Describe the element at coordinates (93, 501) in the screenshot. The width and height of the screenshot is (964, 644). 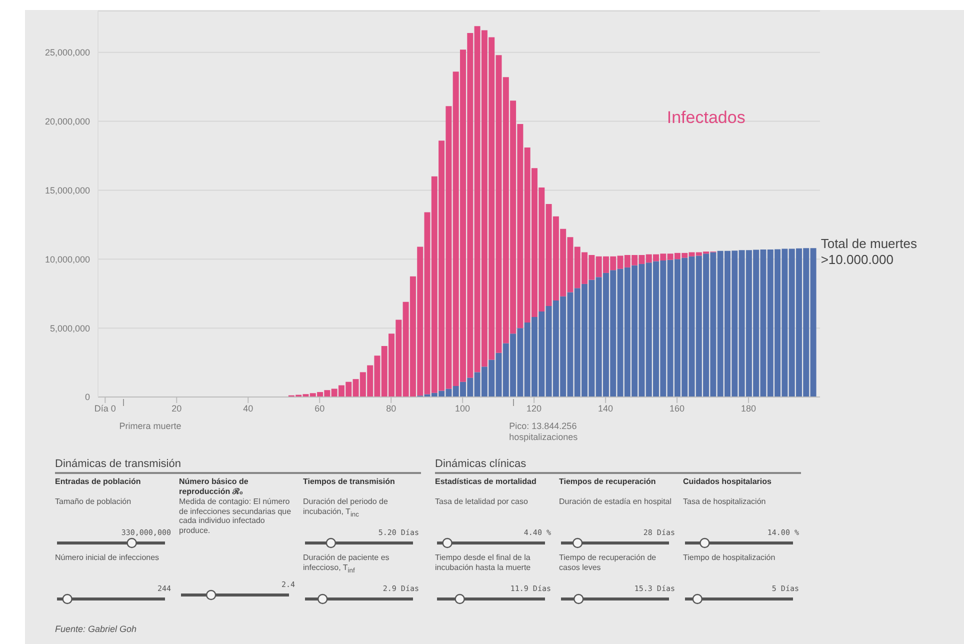
I see `text: Tamaño de población` at that location.